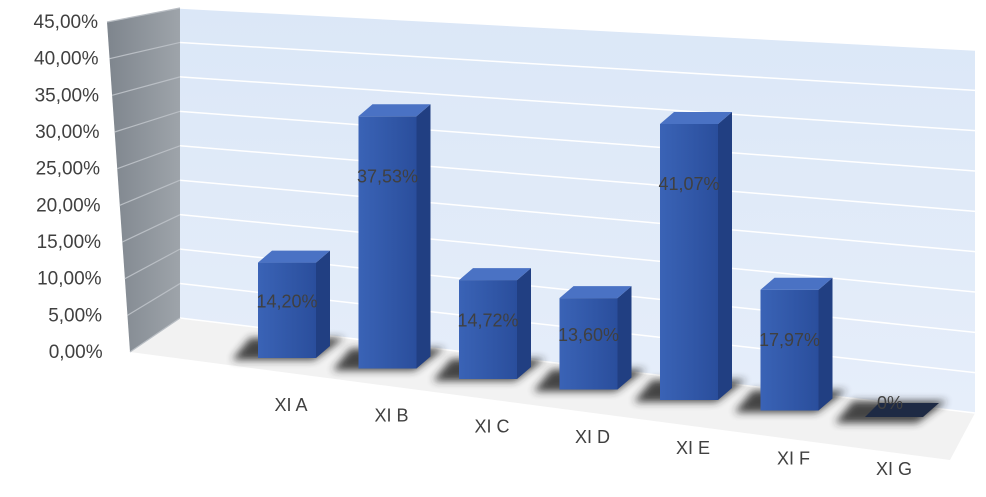  I want to click on x-tick-label: XI B, so click(391, 416).